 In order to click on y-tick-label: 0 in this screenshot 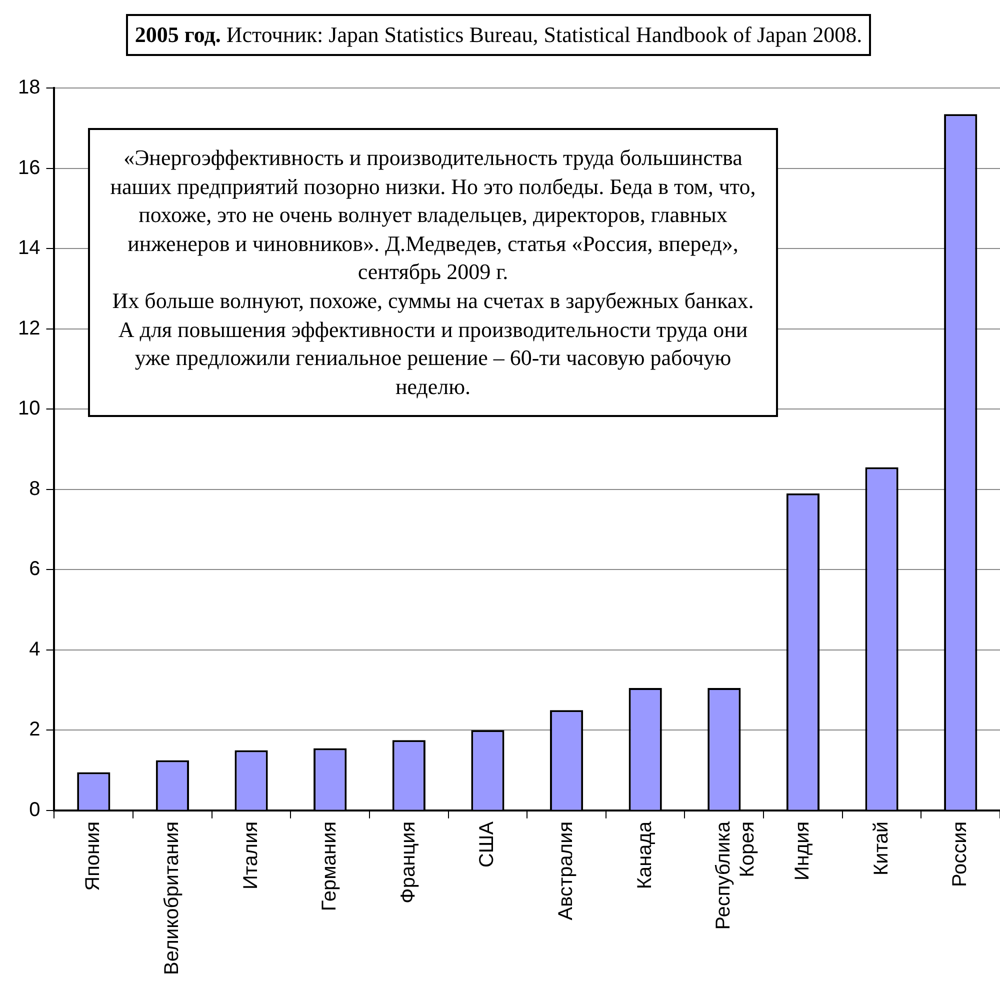, I will do `click(34, 809)`.